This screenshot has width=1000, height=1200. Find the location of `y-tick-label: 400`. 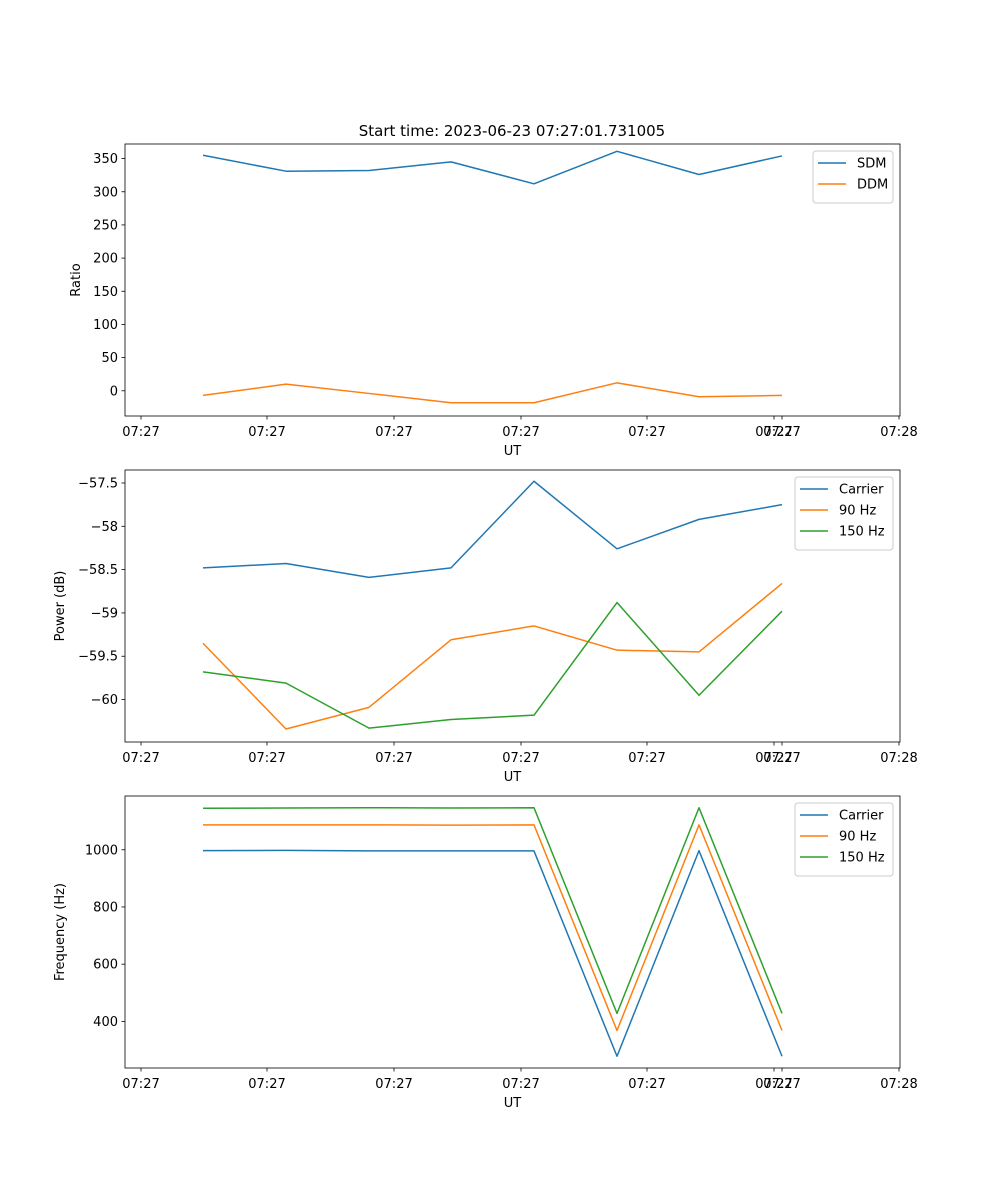

y-tick-label: 400 is located at coordinates (105, 1022).